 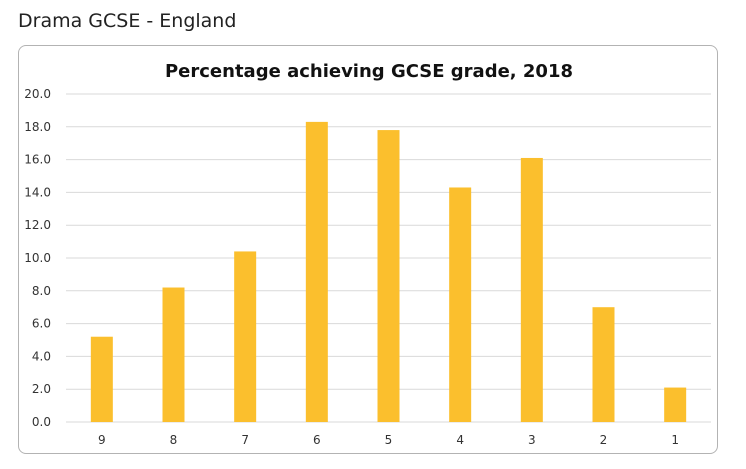 What do you see at coordinates (369, 71) in the screenshot?
I see `chart-title: Percentage achieving GCSE grade, 2018` at bounding box center [369, 71].